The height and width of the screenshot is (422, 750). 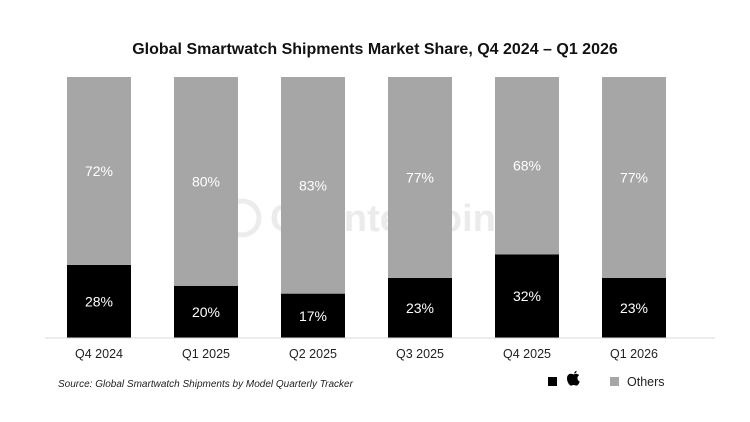 I want to click on data-label-apple-q1-2025: 20%, so click(x=206, y=312).